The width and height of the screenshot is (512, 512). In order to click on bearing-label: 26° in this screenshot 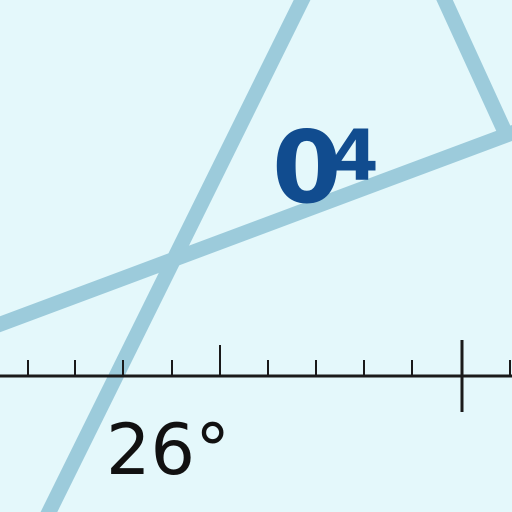, I will do `click(168, 450)`.